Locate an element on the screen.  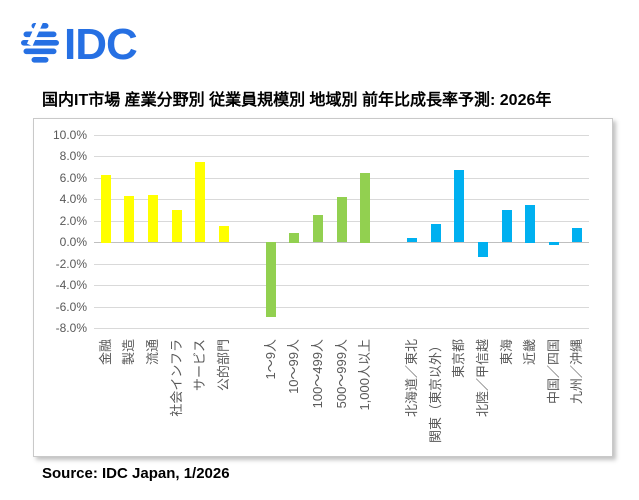
idc-logo: IDC is located at coordinates (79, 44).